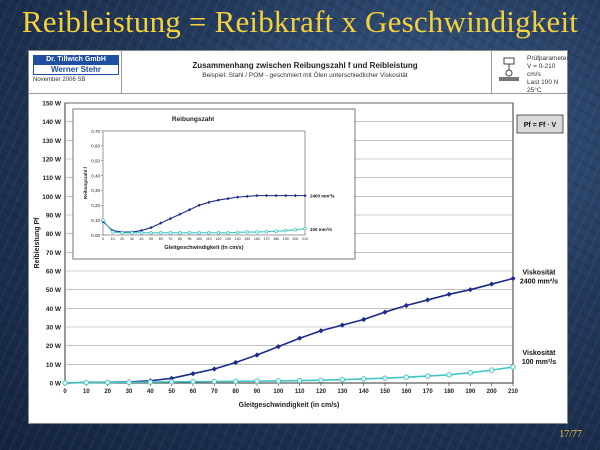 The height and width of the screenshot is (450, 600). What do you see at coordinates (129, 392) in the screenshot?
I see `x-tick-label: 30` at bounding box center [129, 392].